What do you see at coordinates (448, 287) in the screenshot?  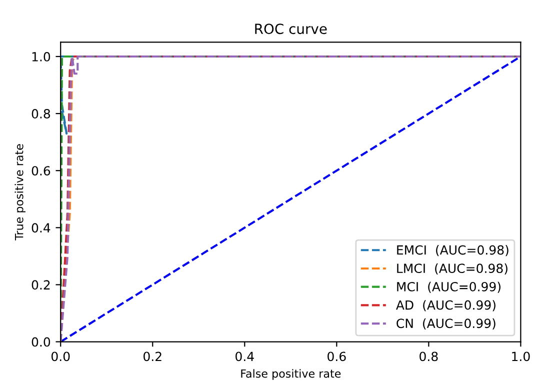 I see `legend-label: MCI (AUC=0.99)` at bounding box center [448, 287].